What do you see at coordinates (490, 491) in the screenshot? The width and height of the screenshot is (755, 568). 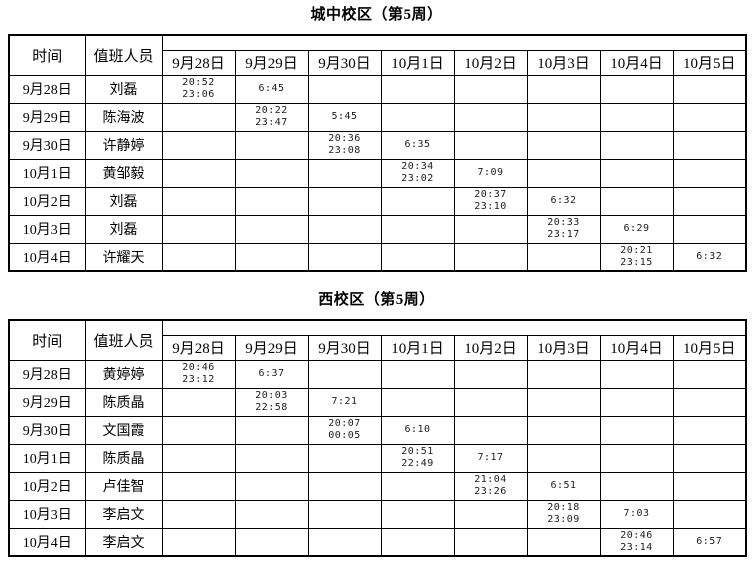 I see `clock-time: 23:26` at bounding box center [490, 491].